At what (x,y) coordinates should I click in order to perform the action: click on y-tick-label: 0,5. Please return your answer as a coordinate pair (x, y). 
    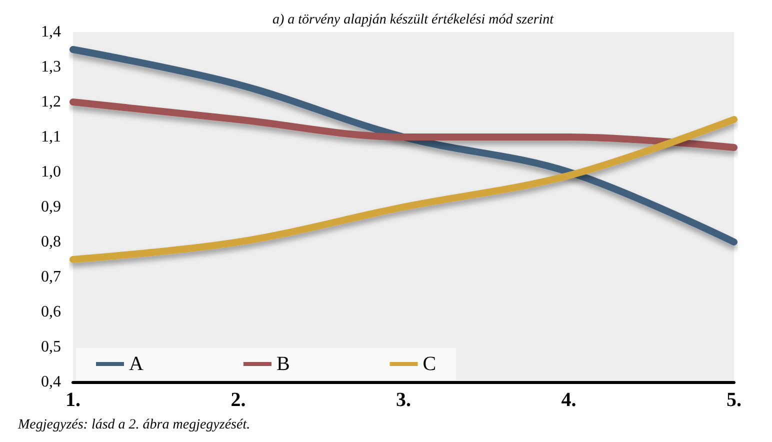
    Looking at the image, I should click on (51, 347).